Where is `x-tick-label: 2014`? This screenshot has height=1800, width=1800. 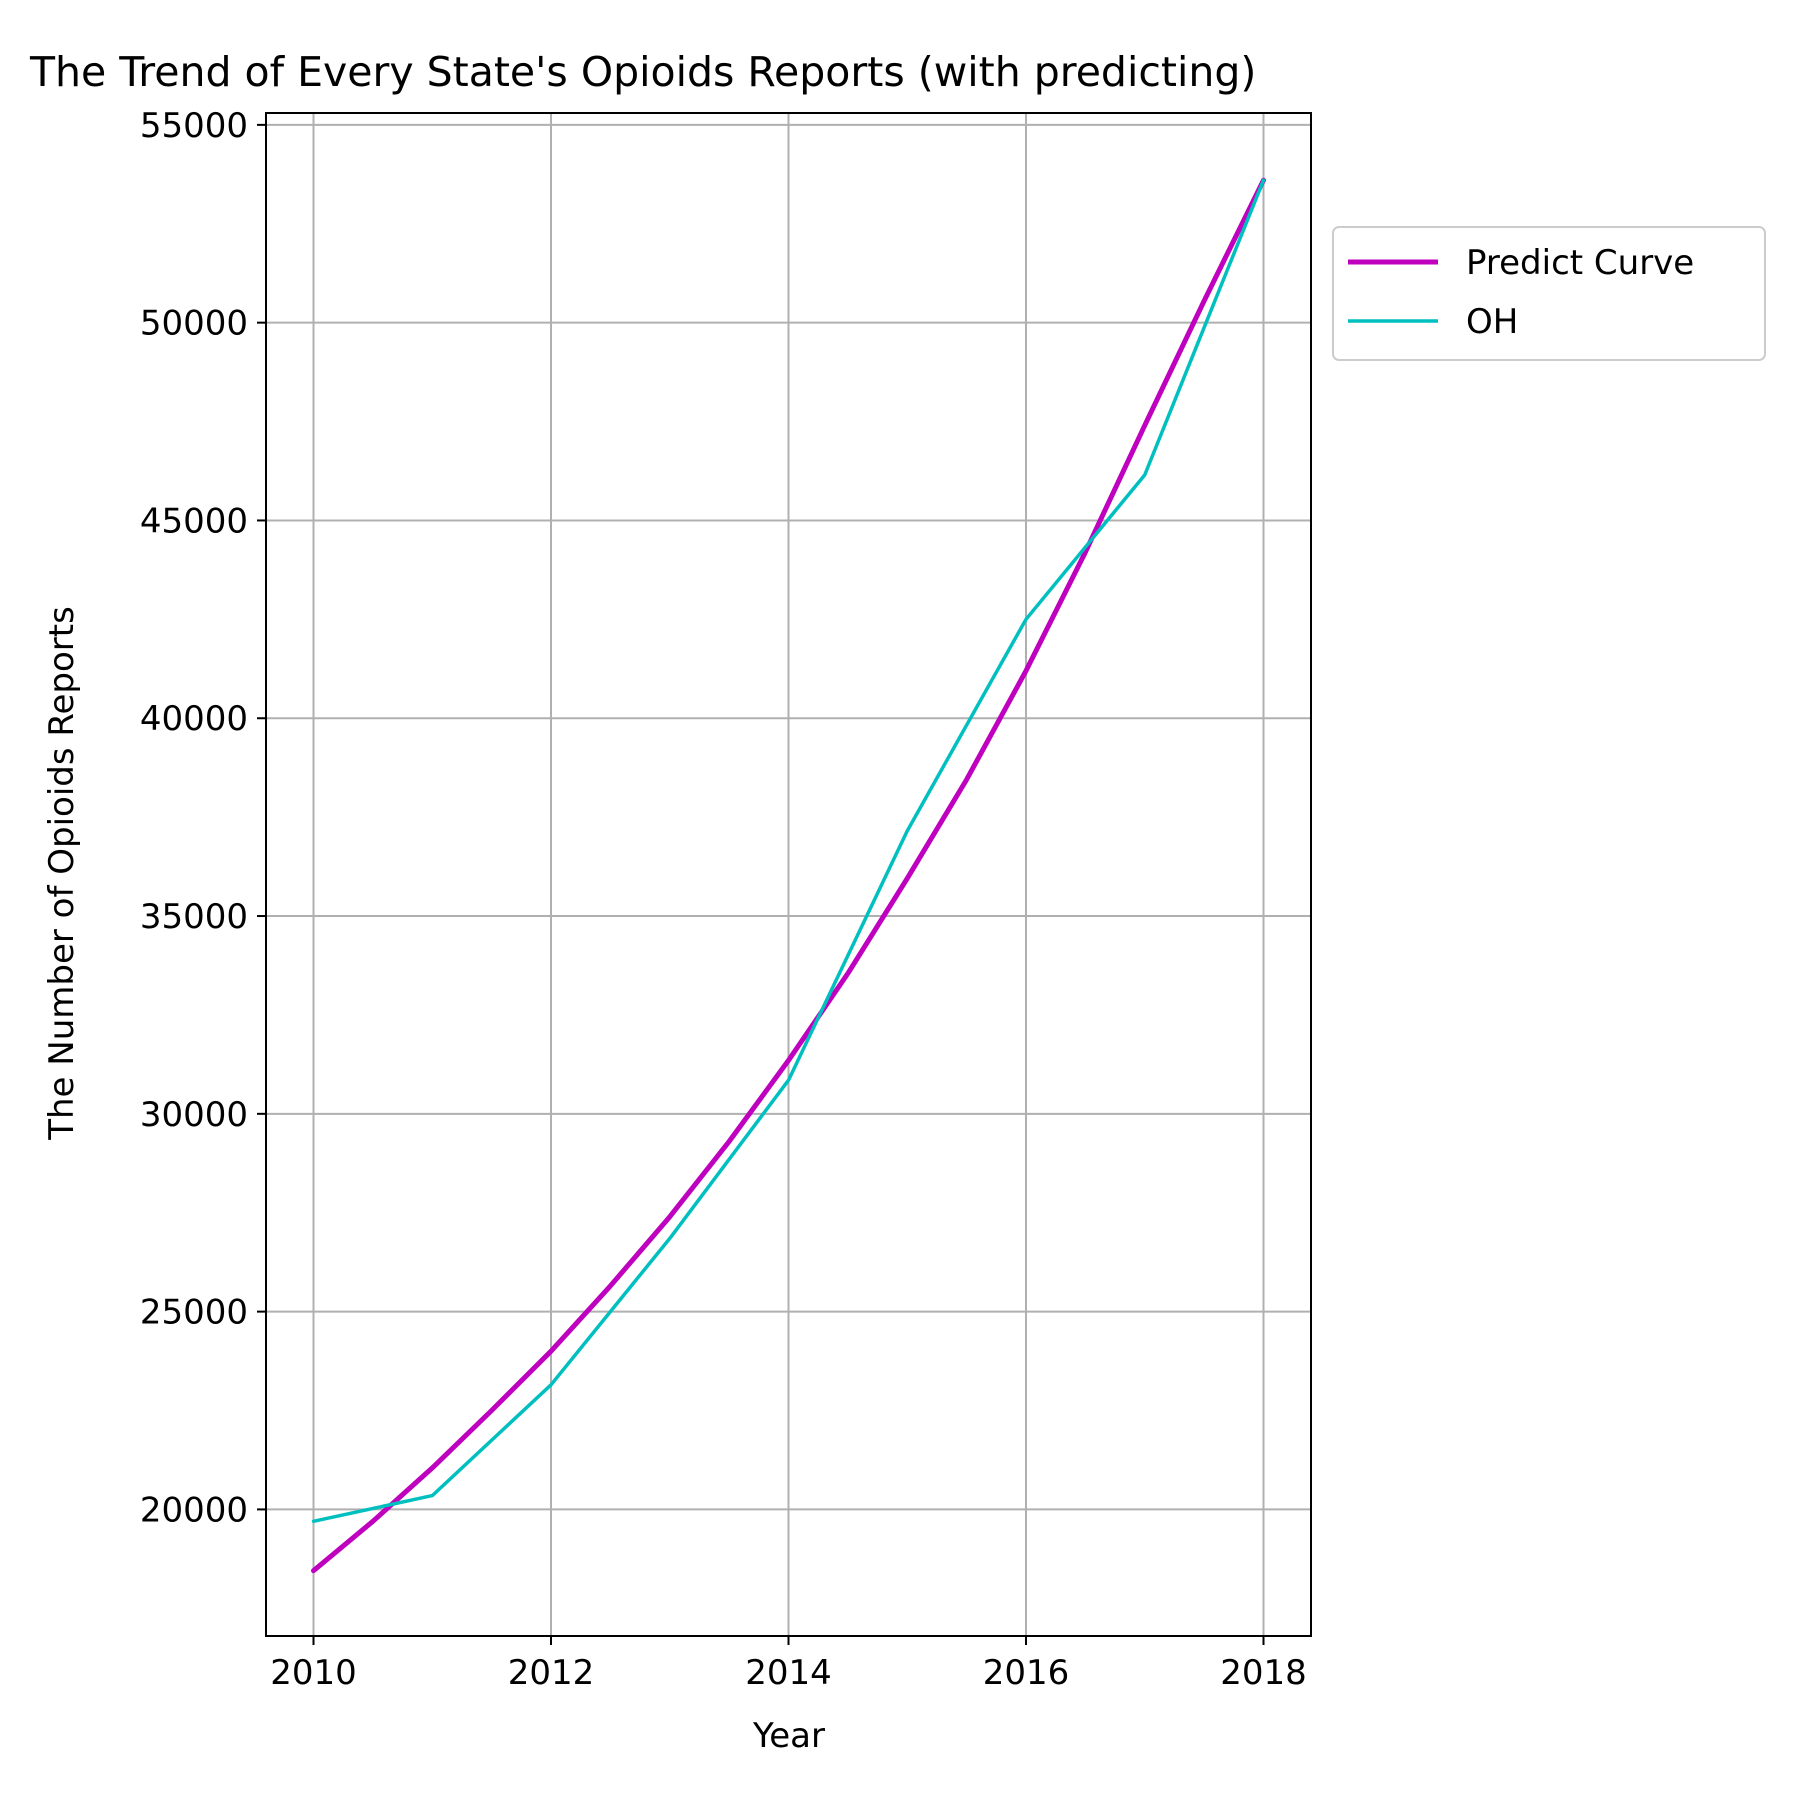 x-tick-label: 2014 is located at coordinates (788, 1673).